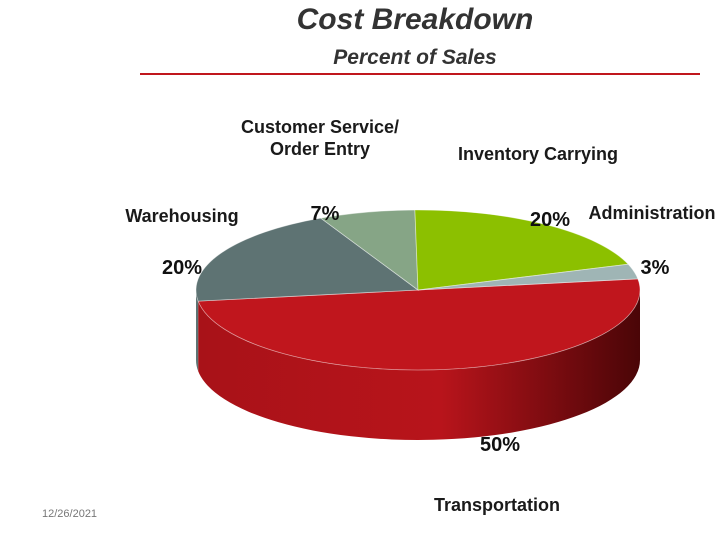 The width and height of the screenshot is (720, 540). What do you see at coordinates (655, 268) in the screenshot?
I see `value-label: 3%` at bounding box center [655, 268].